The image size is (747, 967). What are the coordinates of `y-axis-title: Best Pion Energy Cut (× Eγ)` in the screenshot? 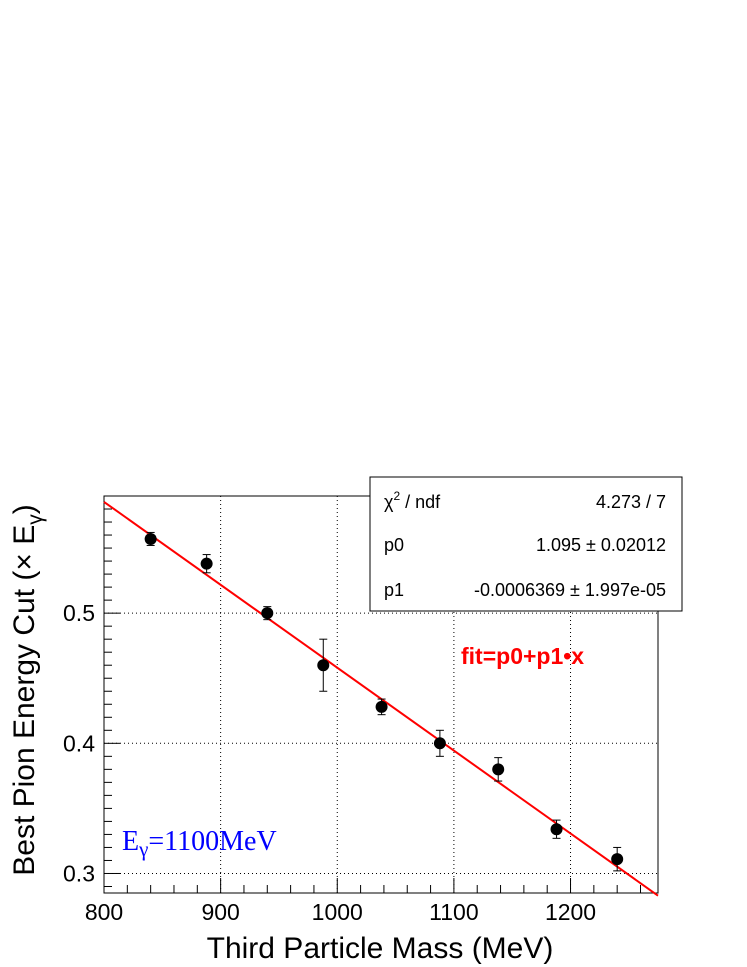 It's located at (27, 690).